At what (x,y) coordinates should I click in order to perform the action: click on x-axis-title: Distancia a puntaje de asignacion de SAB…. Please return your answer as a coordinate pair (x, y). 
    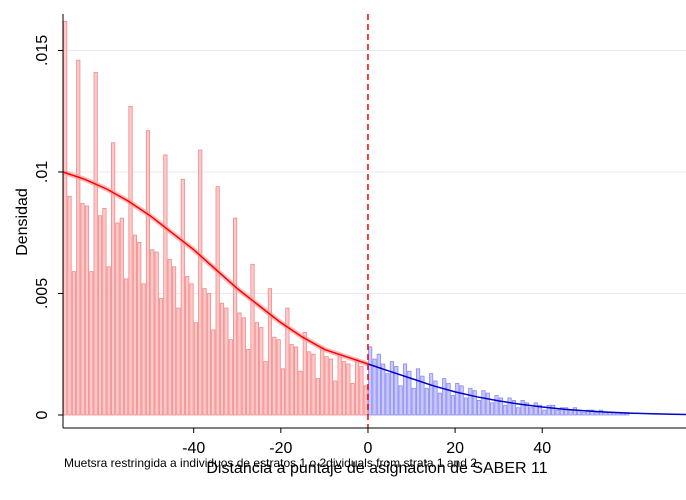
    Looking at the image, I should click on (376, 468).